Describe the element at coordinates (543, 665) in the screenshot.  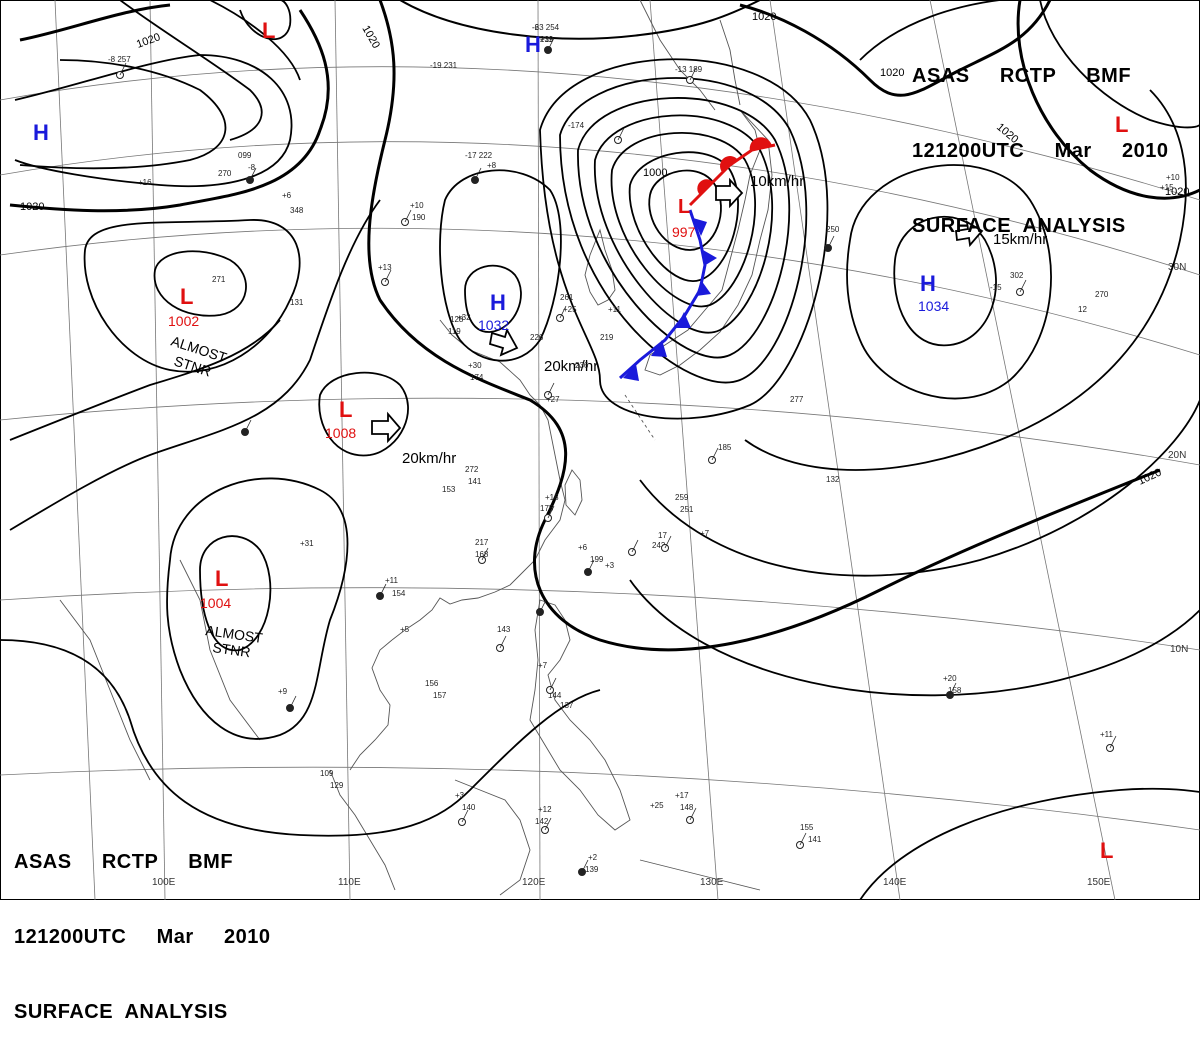
I see `station-value: +7` at that location.